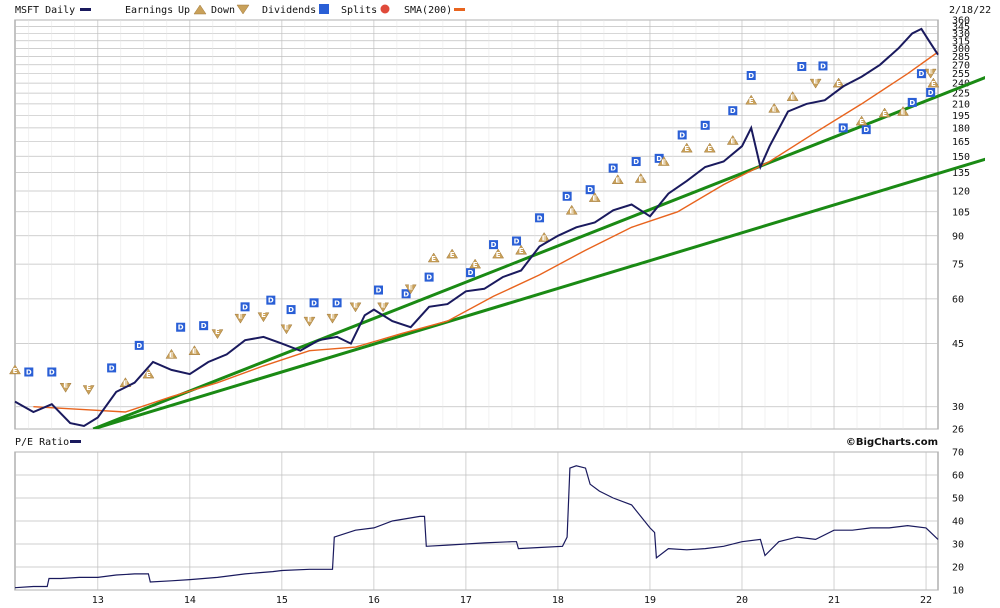  What do you see at coordinates (834, 600) in the screenshot?
I see `x-tick-label: 21` at bounding box center [834, 600].